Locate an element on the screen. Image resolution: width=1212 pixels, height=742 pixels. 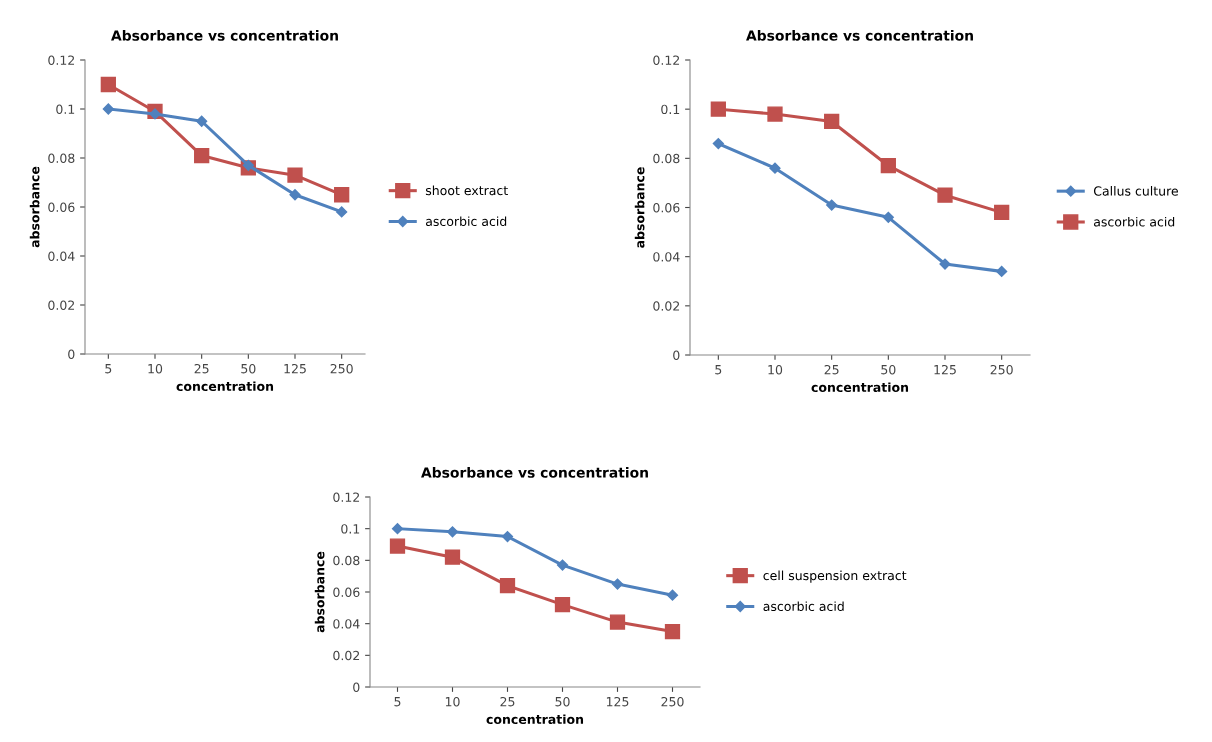
legend-label: shoot extract is located at coordinates (466, 190).